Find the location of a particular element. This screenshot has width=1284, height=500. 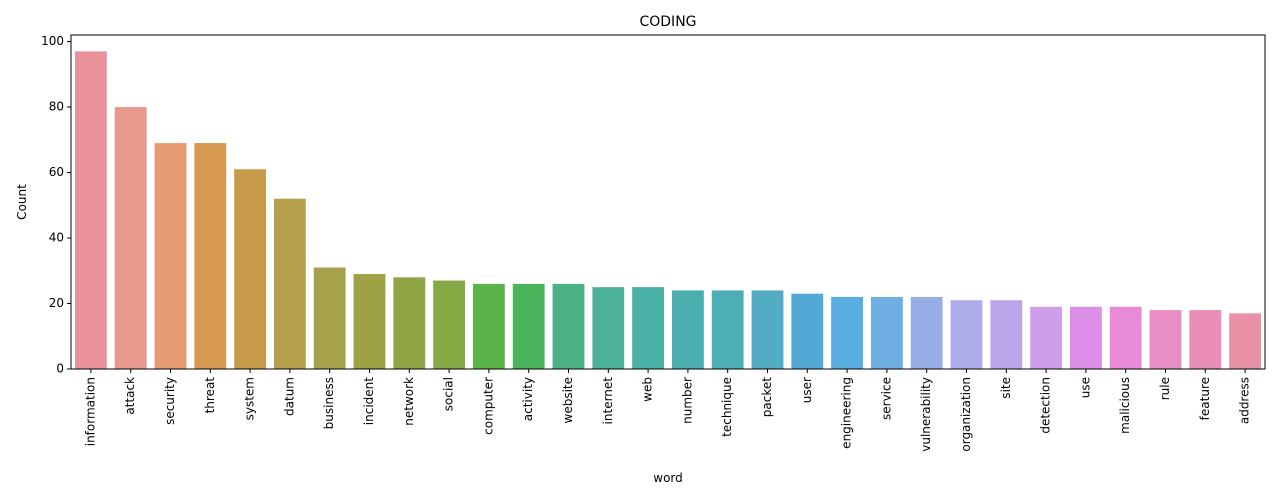

bar-security is located at coordinates (170, 256).